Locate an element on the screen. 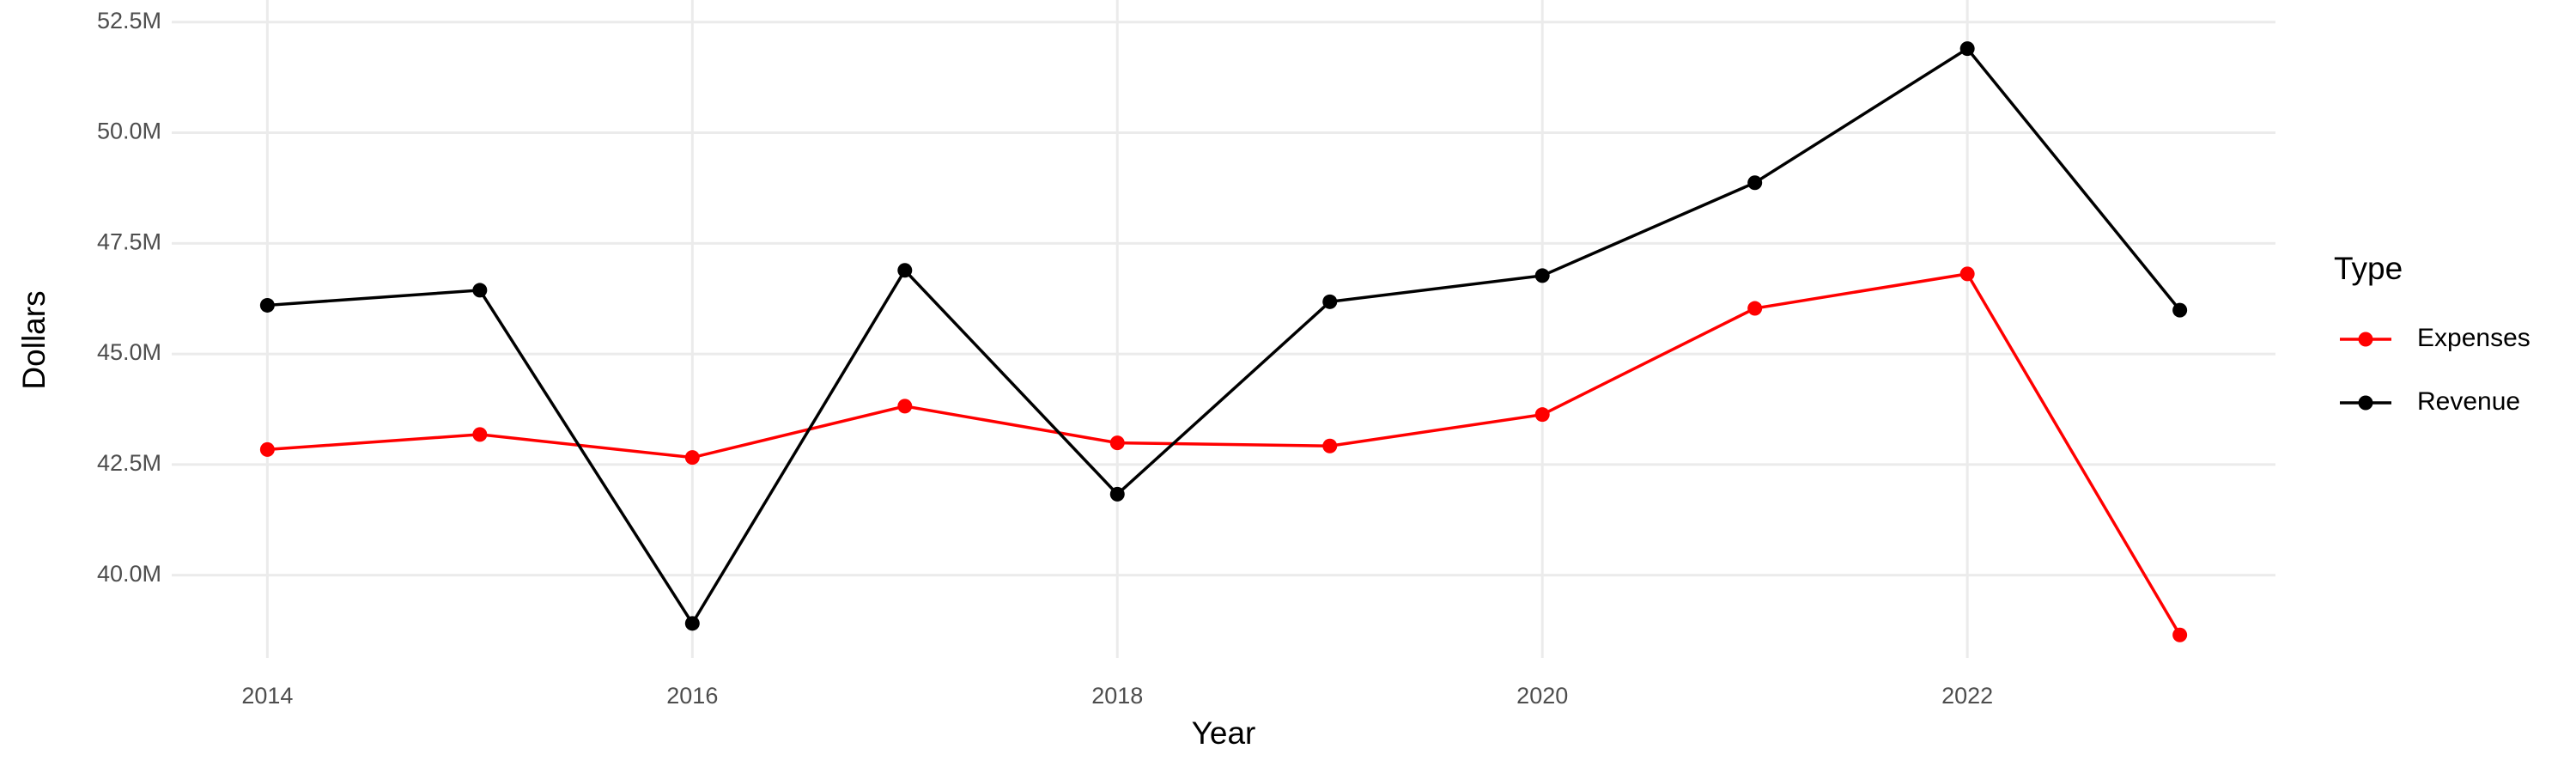 This screenshot has width=2576, height=773. y-tick-label: 50.0M is located at coordinates (129, 131).